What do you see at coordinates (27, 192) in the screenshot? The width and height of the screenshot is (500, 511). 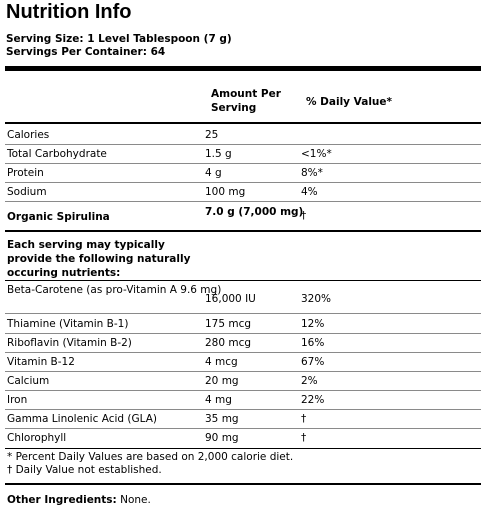 I see `row-sodium-name: Sodium` at bounding box center [27, 192].